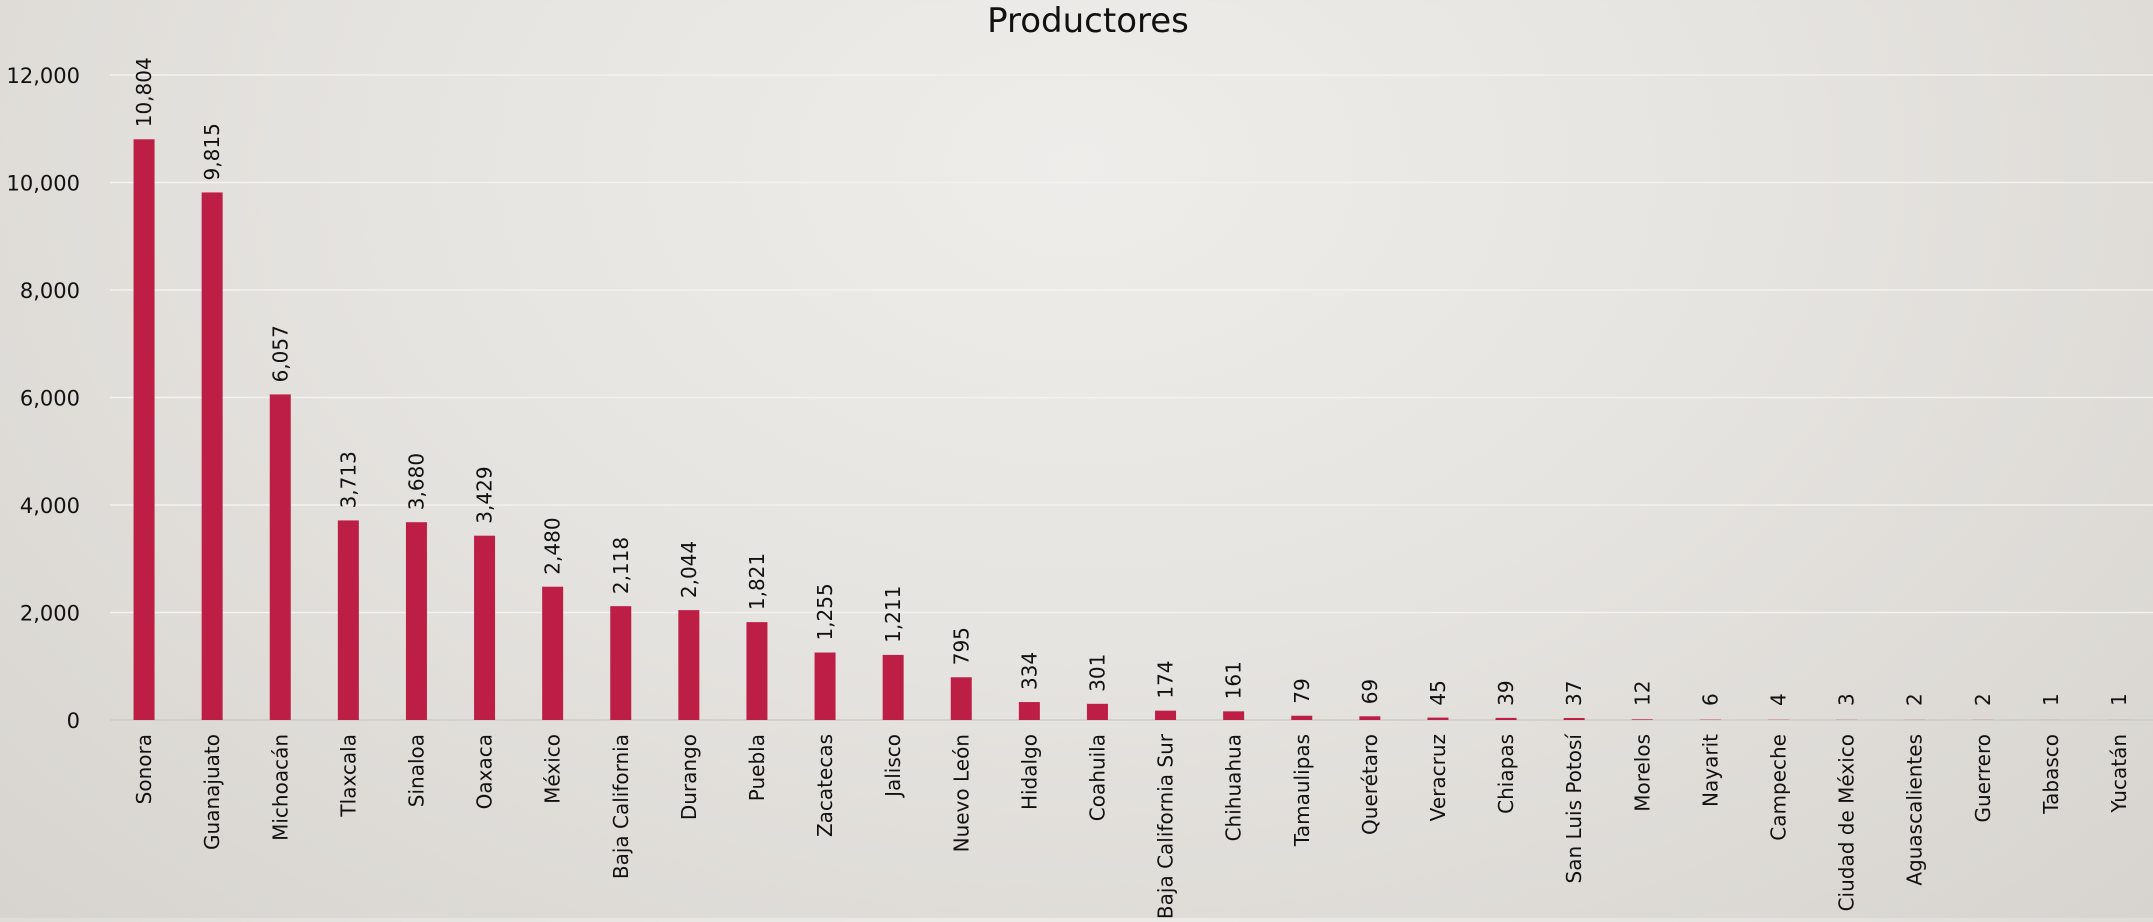 This screenshot has height=922, width=2153. I want to click on data-label: 2,118, so click(621, 565).